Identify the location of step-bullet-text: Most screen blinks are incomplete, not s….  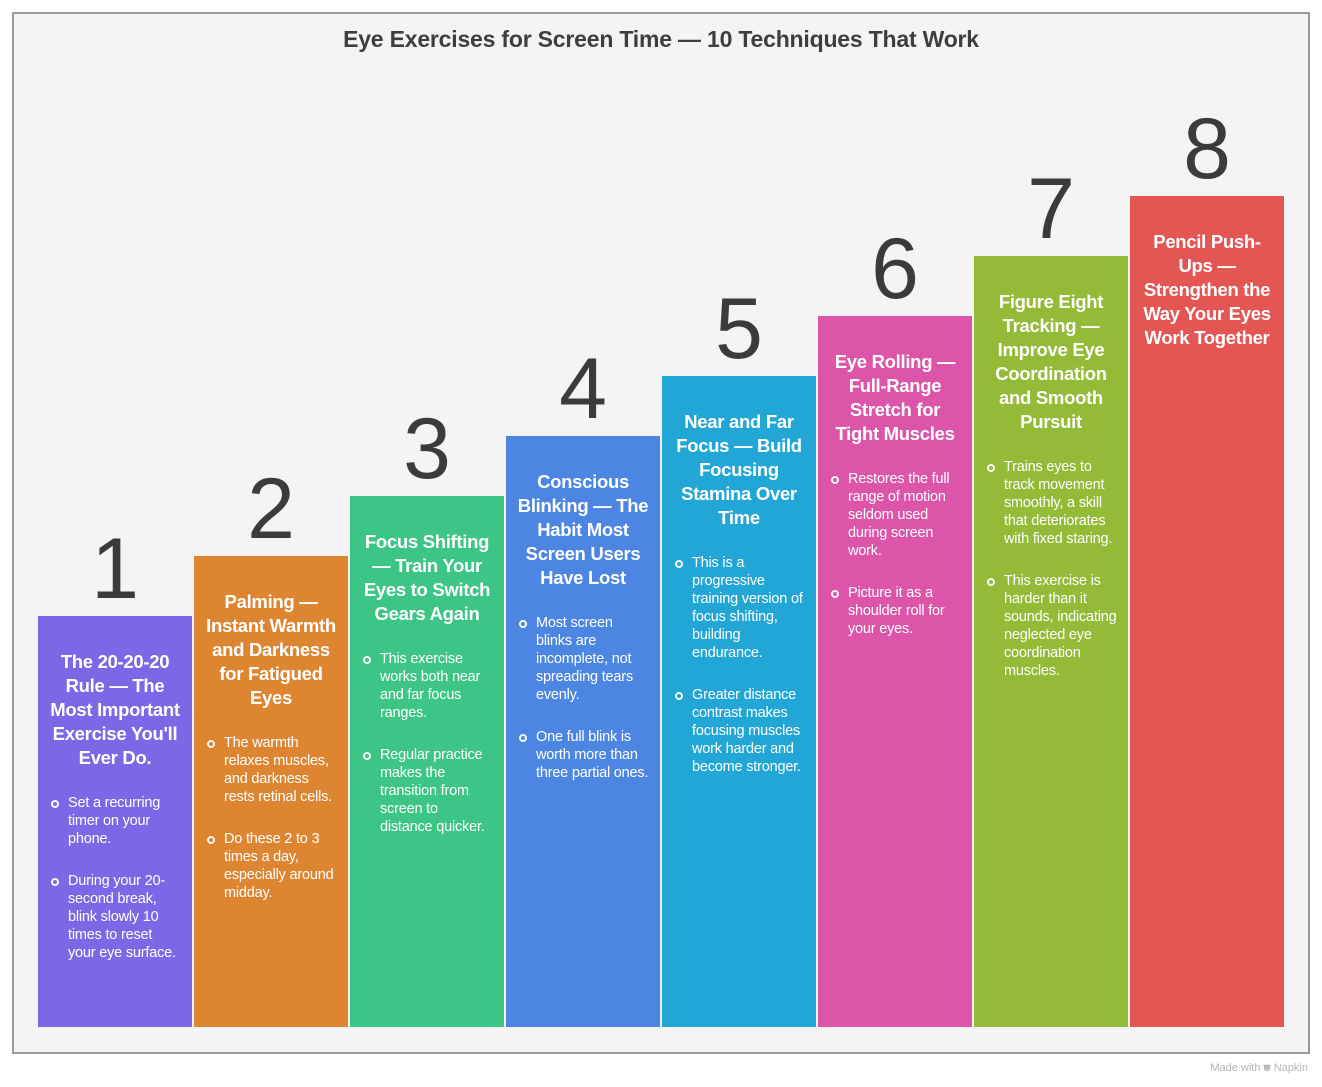
(584, 659).